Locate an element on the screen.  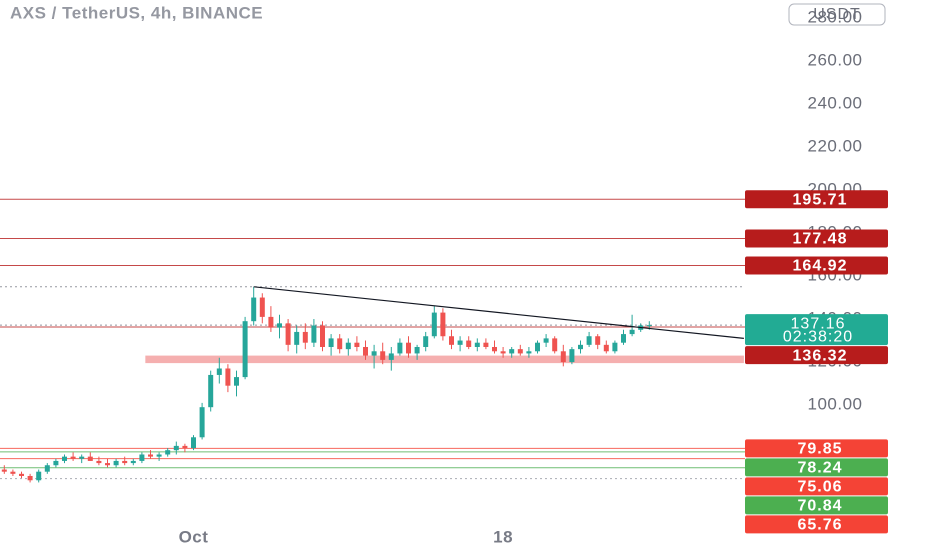
chart-title: AXS / TetherUS, 4h, BINANCE is located at coordinates (136, 12).